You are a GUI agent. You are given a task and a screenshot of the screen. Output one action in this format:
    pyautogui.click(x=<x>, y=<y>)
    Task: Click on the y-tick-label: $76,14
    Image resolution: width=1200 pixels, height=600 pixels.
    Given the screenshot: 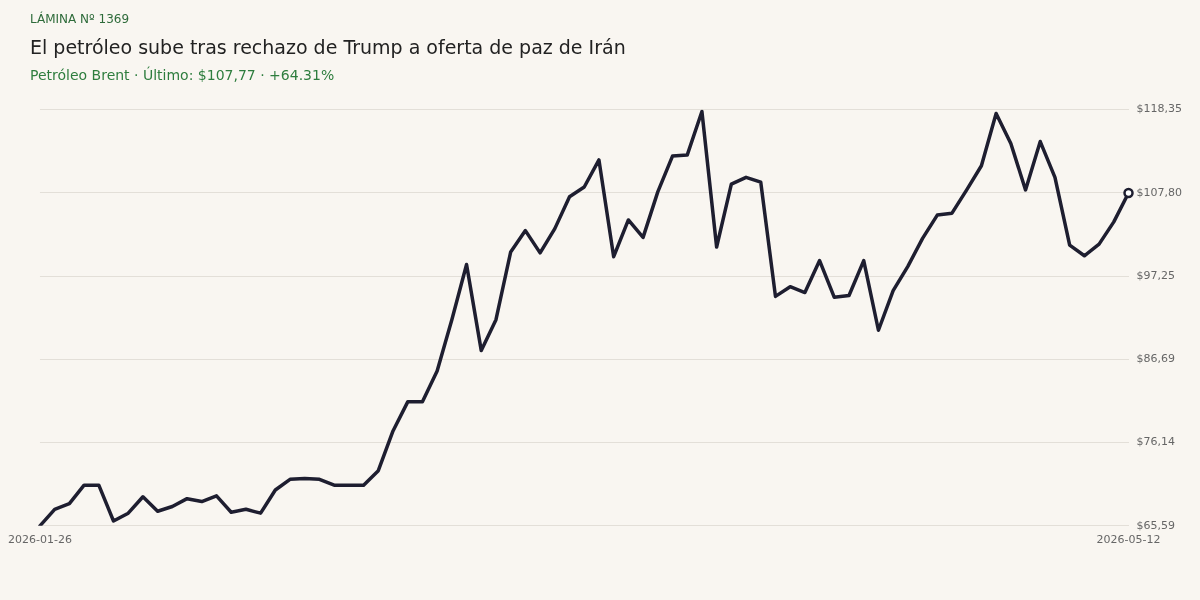 What is the action you would take?
    pyautogui.click(x=1156, y=442)
    